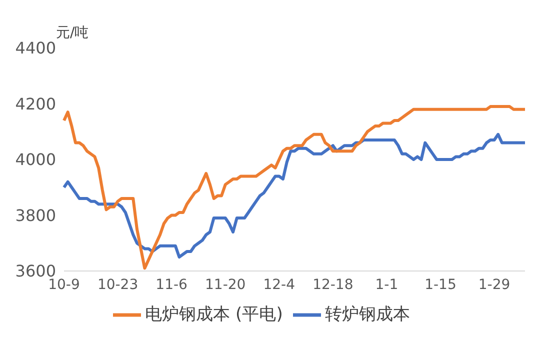  What do you see at coordinates (386, 284) in the screenshot?
I see `x-tick-label: 1-1` at bounding box center [386, 284].